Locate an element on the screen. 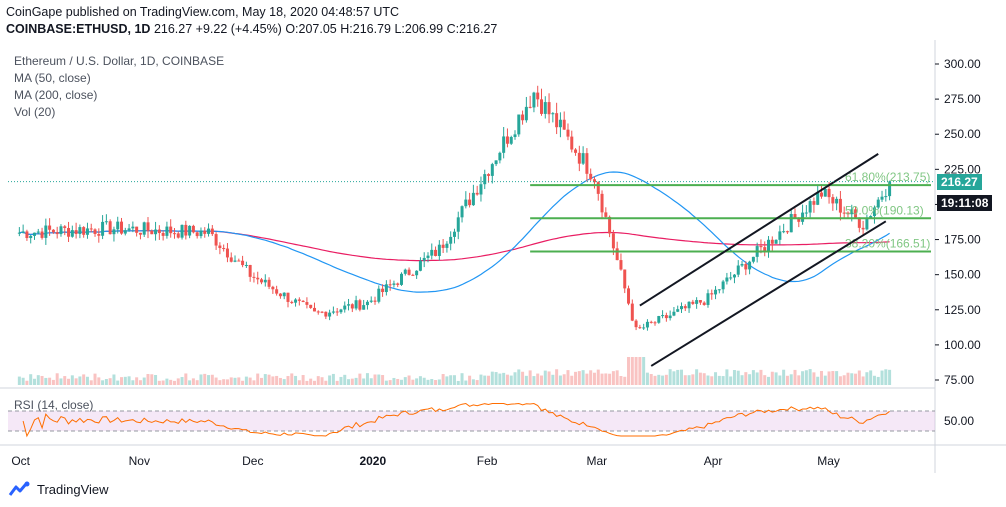 Image resolution: width=1006 pixels, height=507 pixels. tradingview-logo: TradingView is located at coordinates (58, 489).